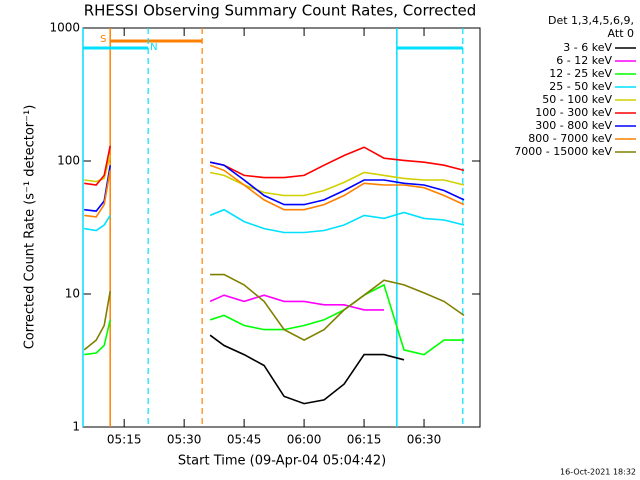 The height and width of the screenshot is (480, 640). I want to click on x-tick-label: 05:45, so click(244, 440).